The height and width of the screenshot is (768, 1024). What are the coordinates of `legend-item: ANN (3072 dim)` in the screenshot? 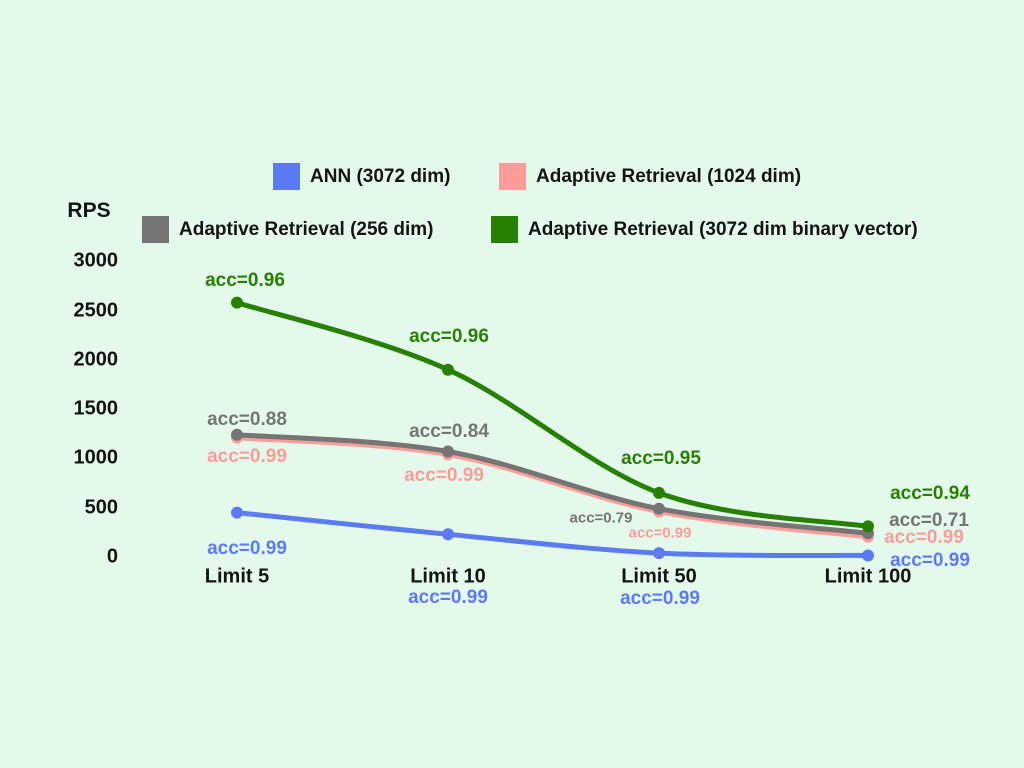 It's located at (361, 176).